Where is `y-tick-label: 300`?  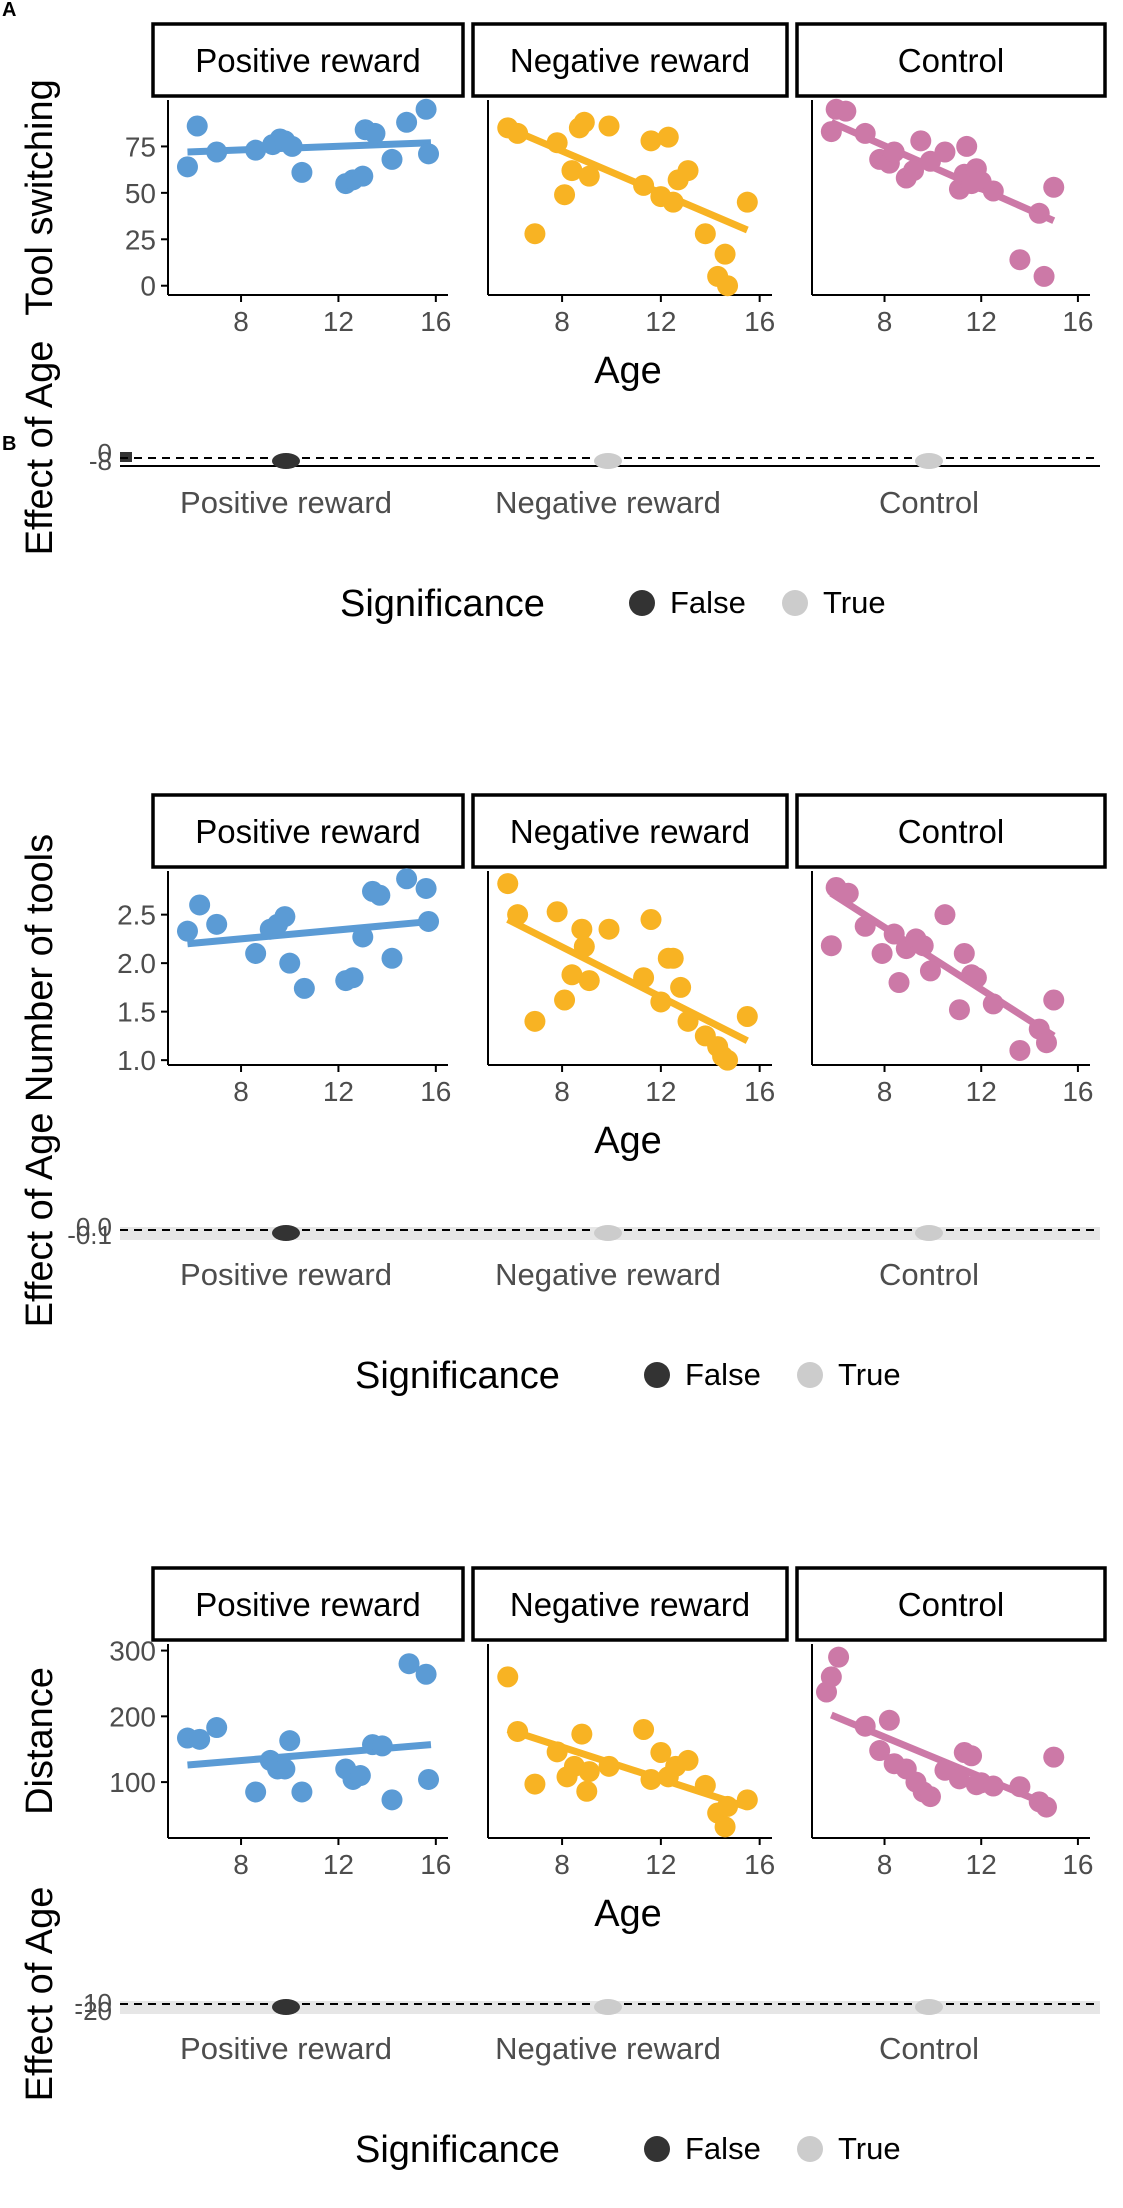
y-tick-label: 300 is located at coordinates (132, 1651).